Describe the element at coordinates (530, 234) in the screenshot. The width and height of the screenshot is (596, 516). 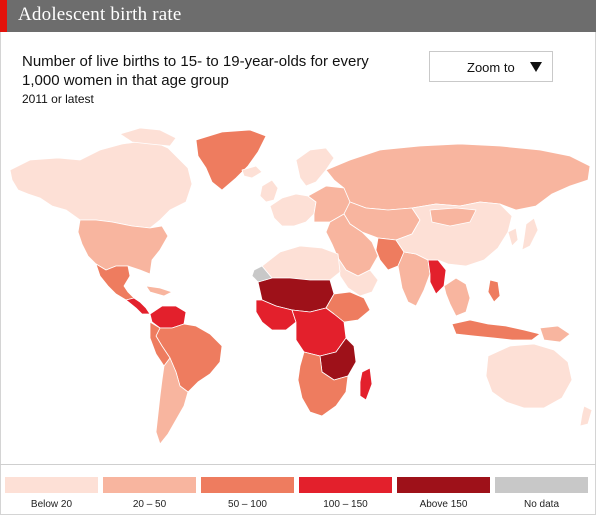
I see `region-japan` at that location.